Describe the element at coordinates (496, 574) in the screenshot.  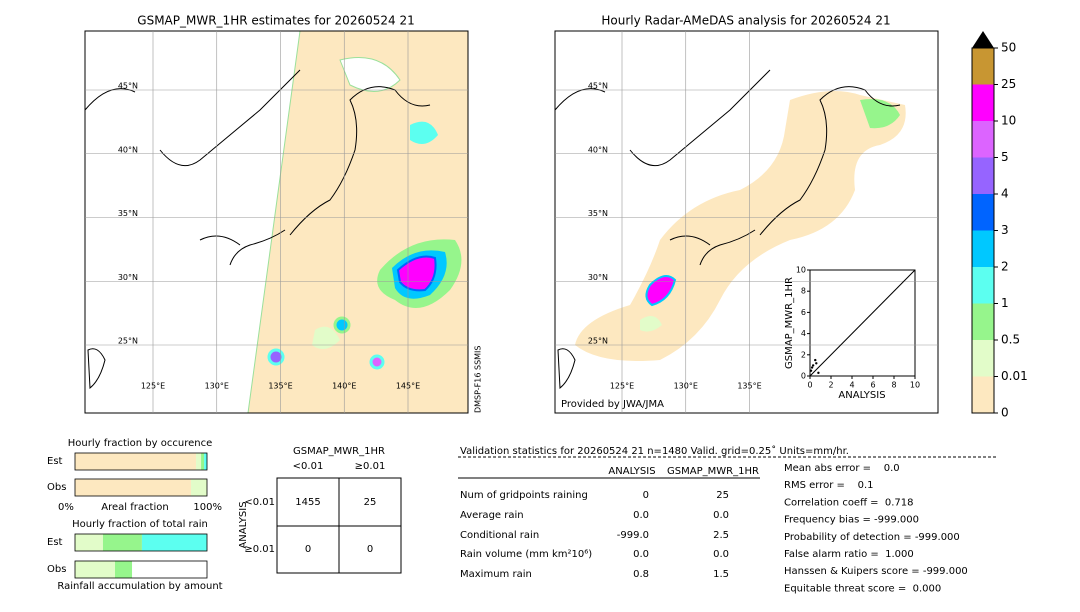
I see `stat-label: Maximum rain` at that location.